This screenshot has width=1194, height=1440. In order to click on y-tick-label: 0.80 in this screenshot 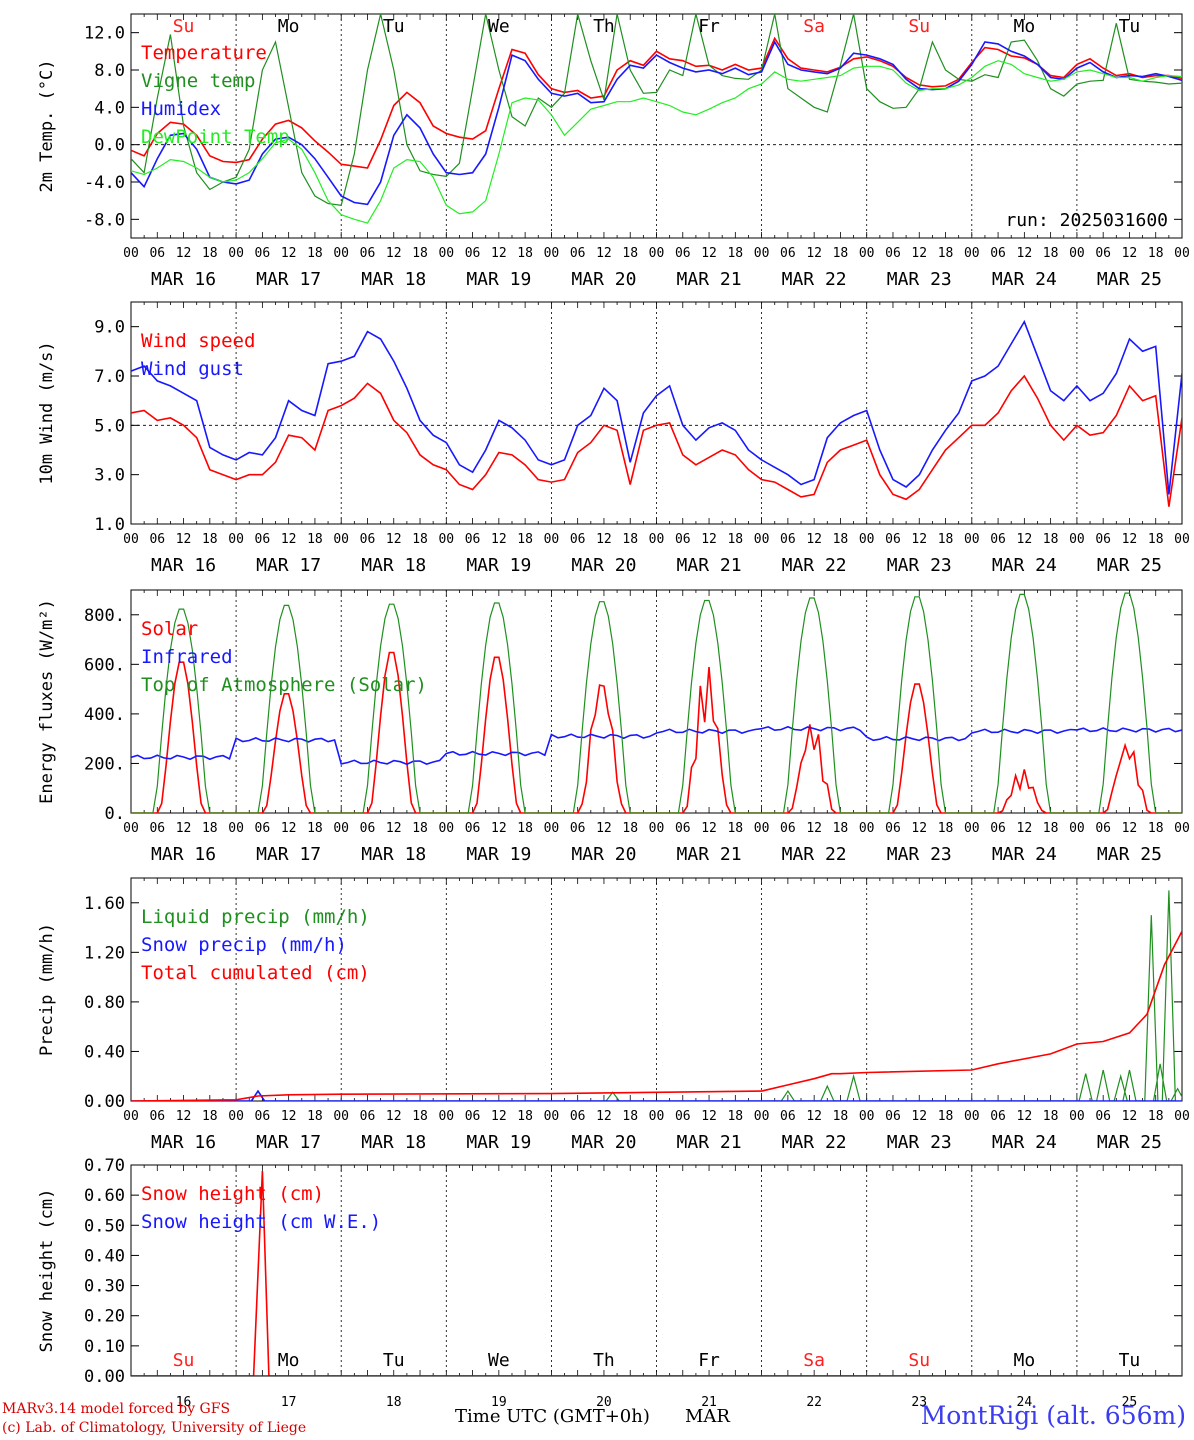, I will do `click(104, 1003)`.